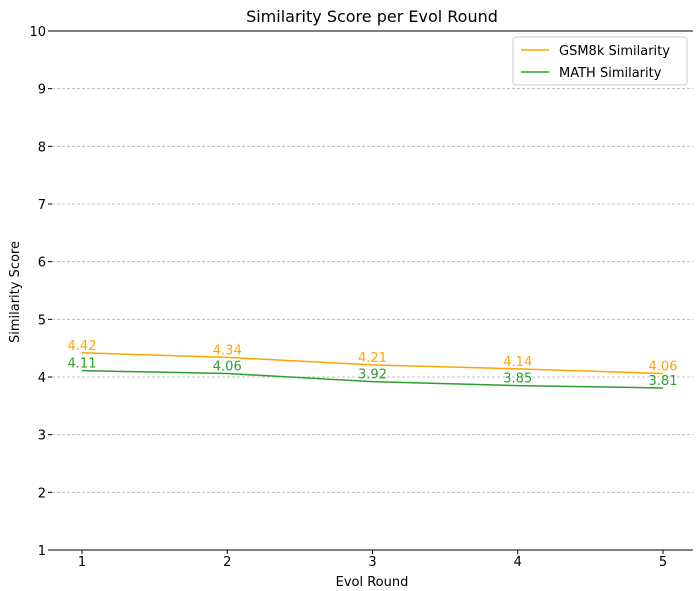  I want to click on x-tick-label: 4, so click(518, 562).